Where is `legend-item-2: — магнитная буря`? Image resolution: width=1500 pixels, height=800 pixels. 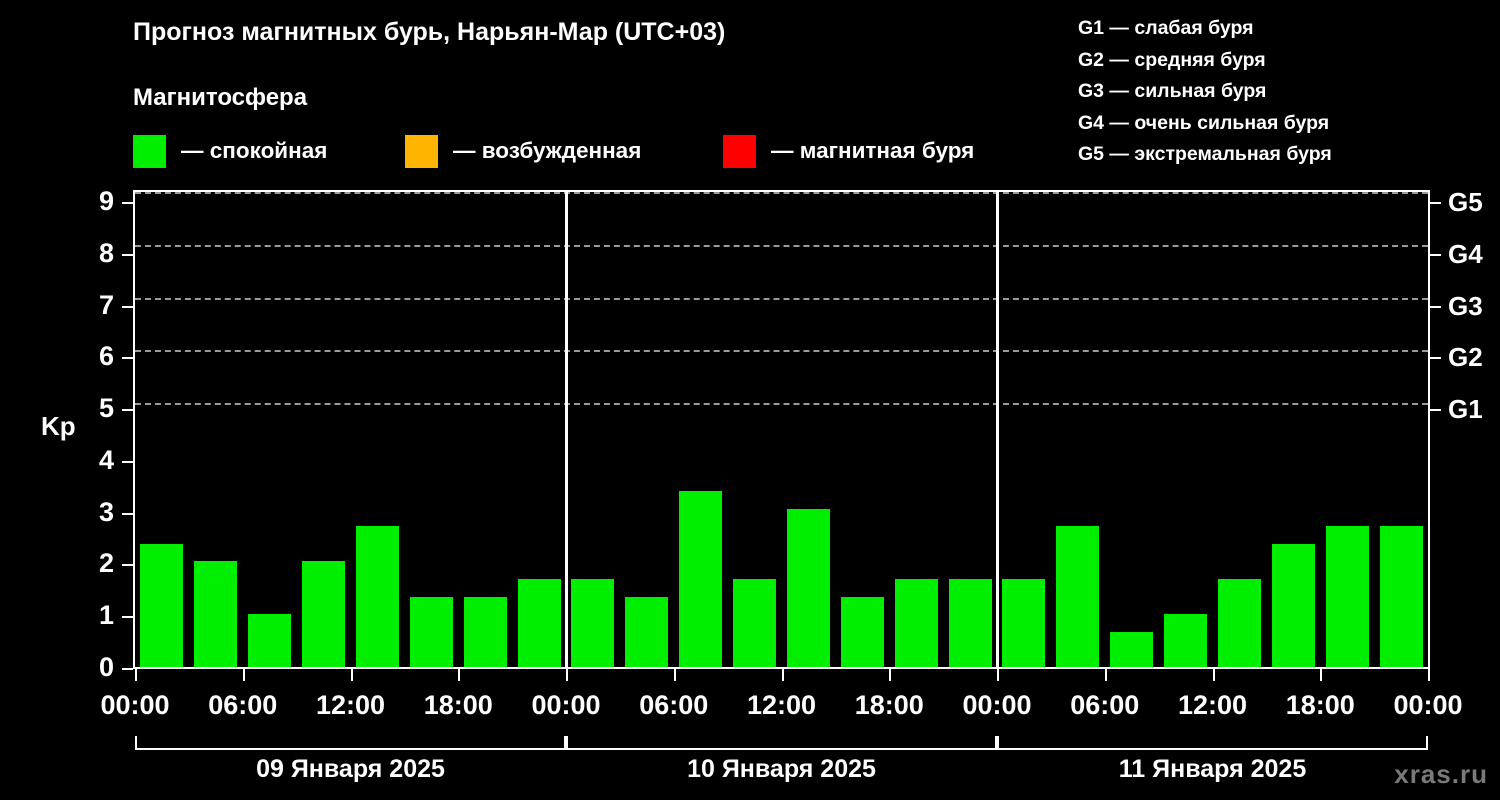 legend-item-2: — магнитная буря is located at coordinates (848, 151).